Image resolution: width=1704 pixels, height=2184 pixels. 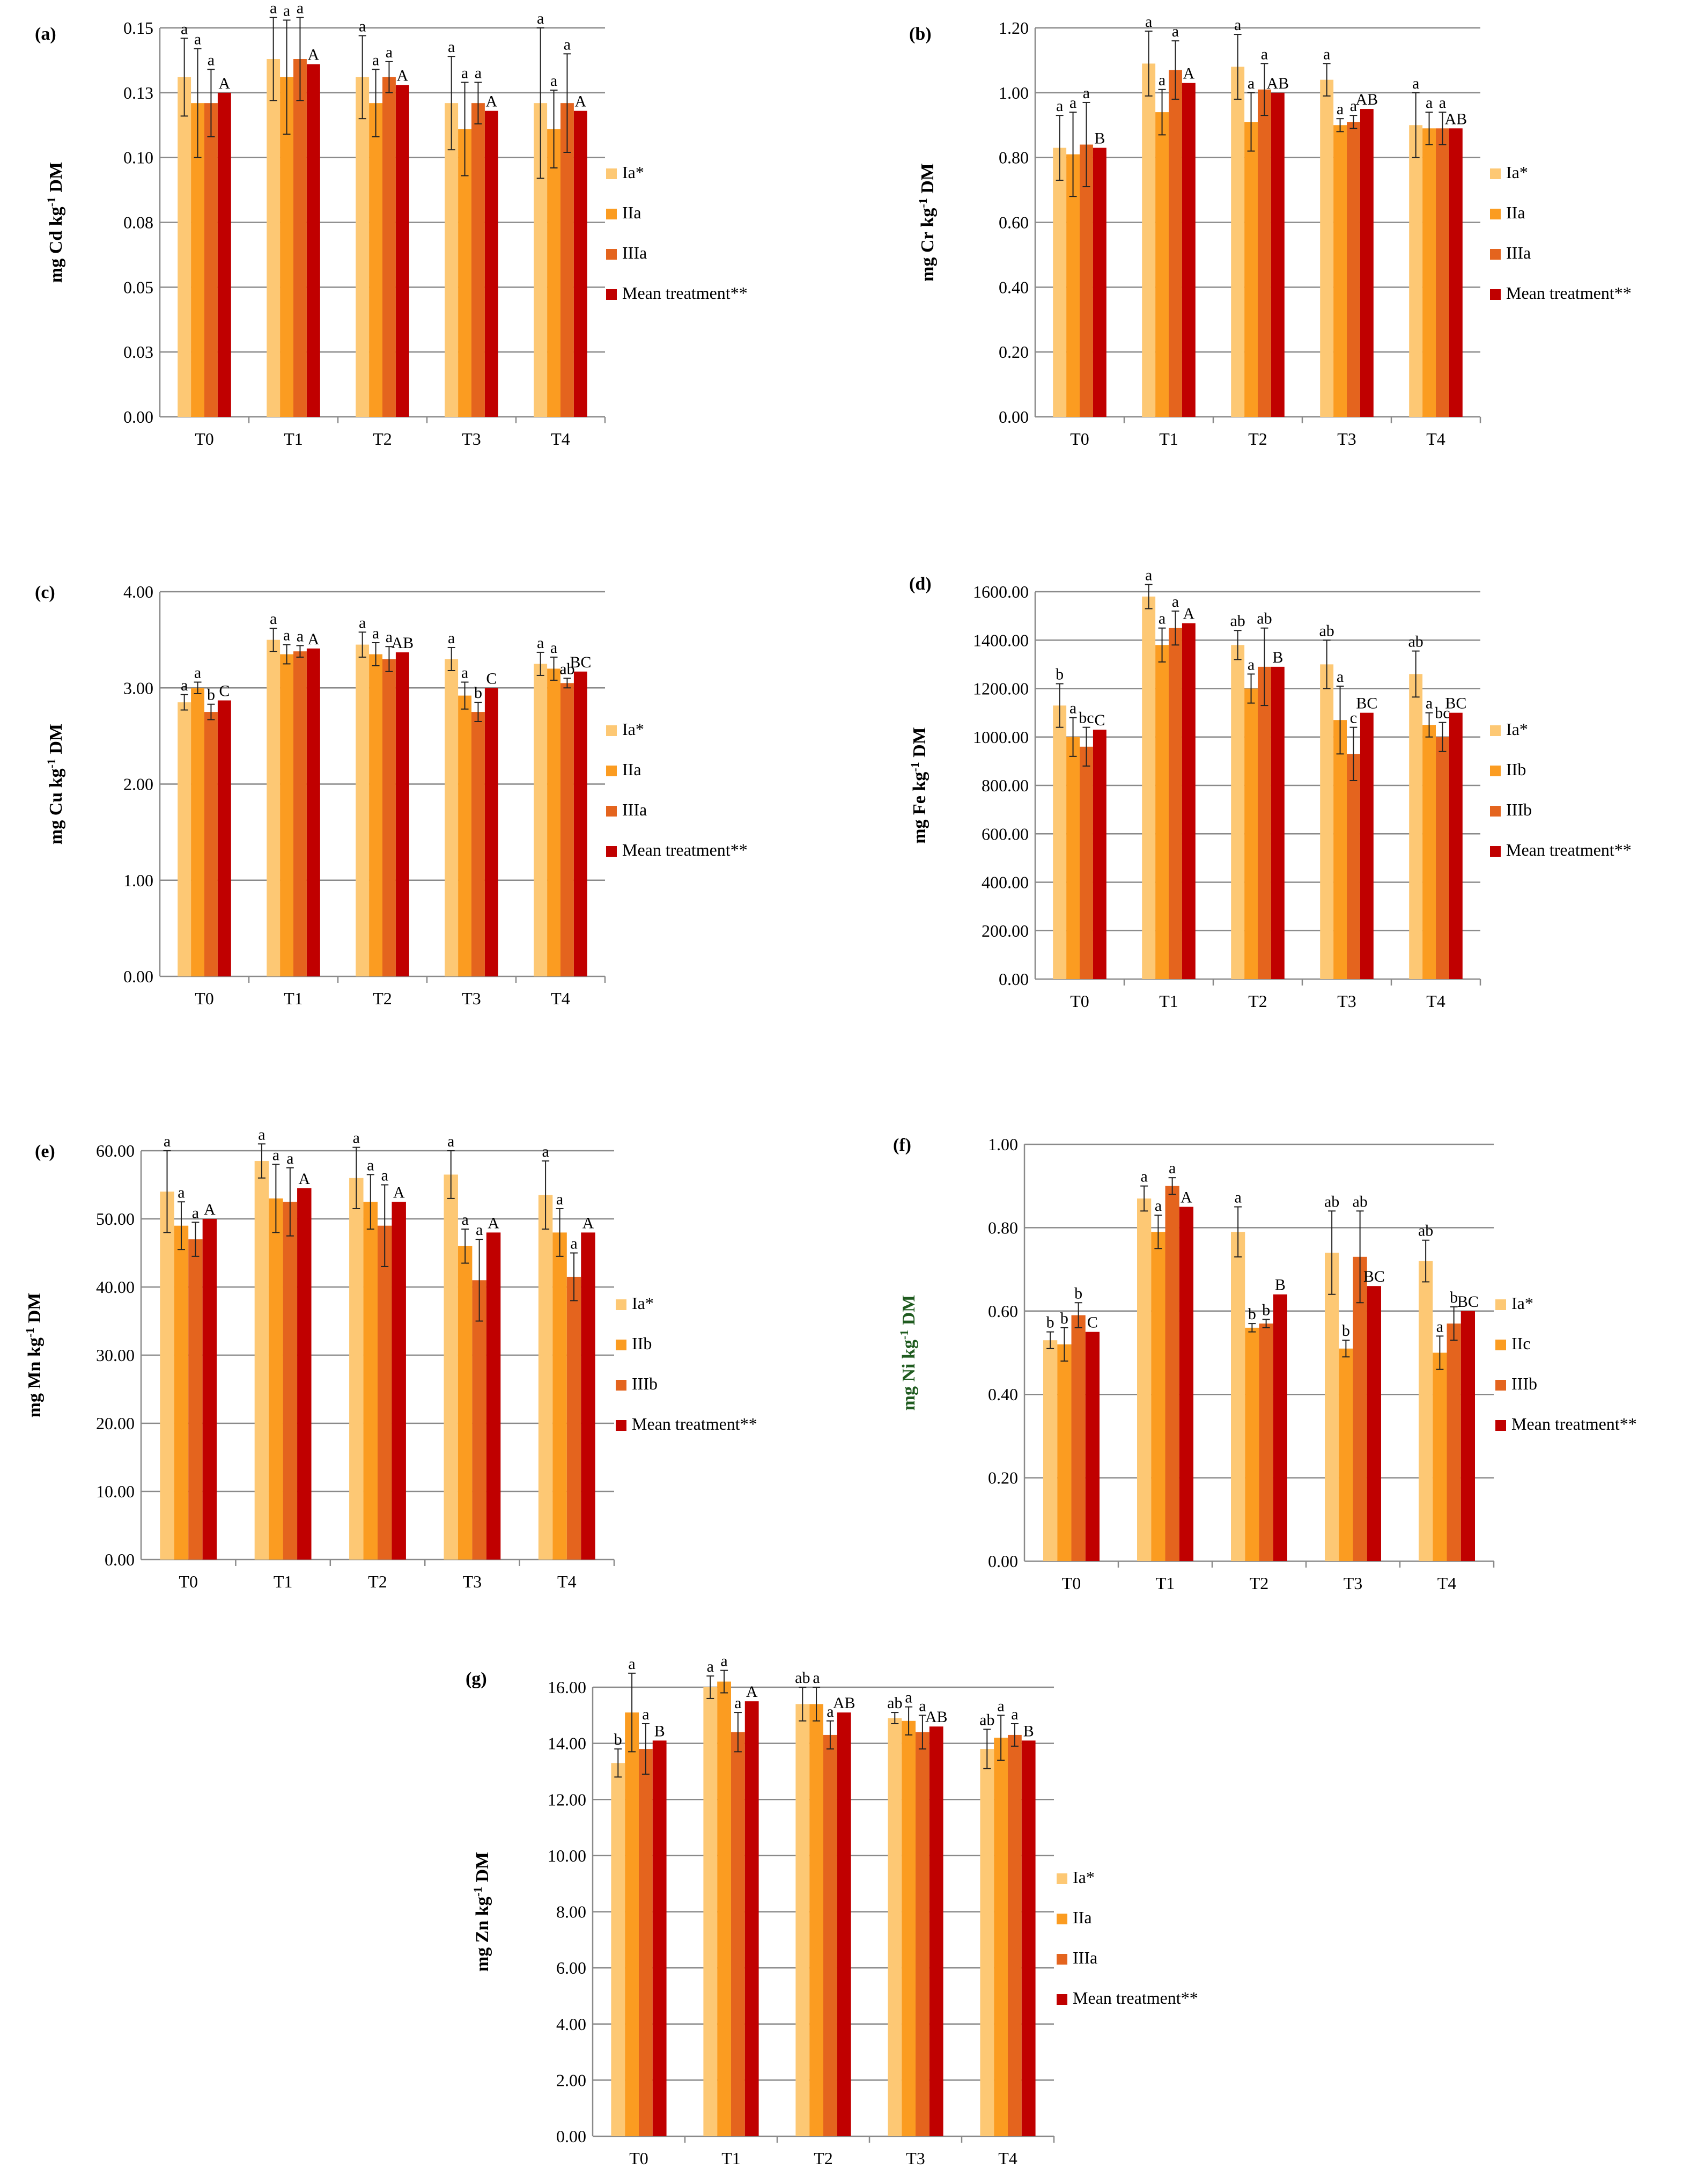 I want to click on legend-label: IIIb, so click(x=1524, y=1383).